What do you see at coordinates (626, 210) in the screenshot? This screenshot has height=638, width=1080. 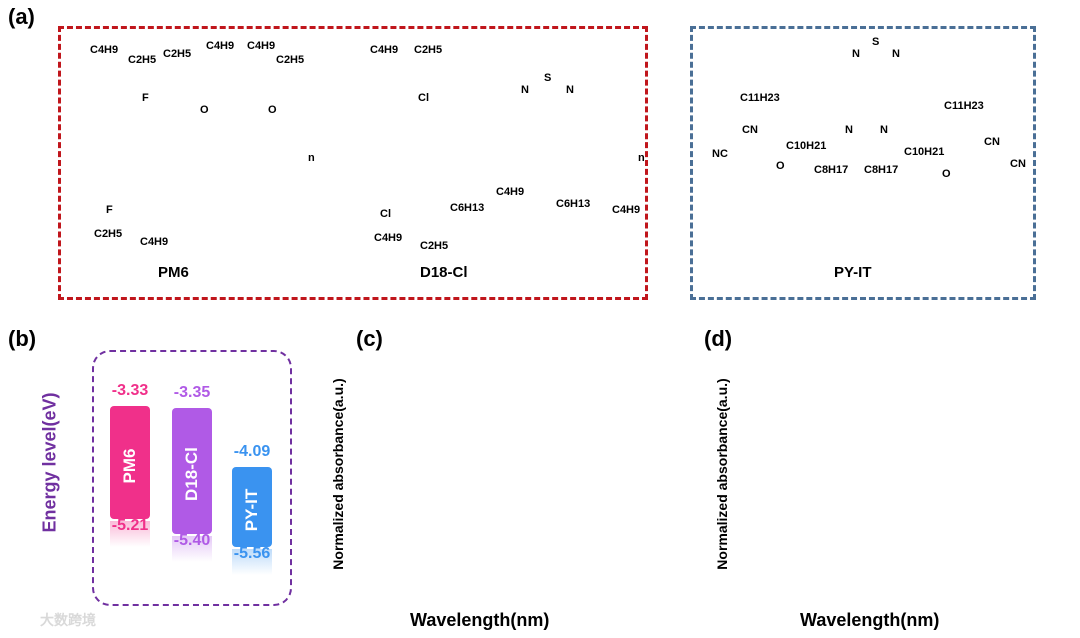 I see `d18-sub-10: C4H9` at bounding box center [626, 210].